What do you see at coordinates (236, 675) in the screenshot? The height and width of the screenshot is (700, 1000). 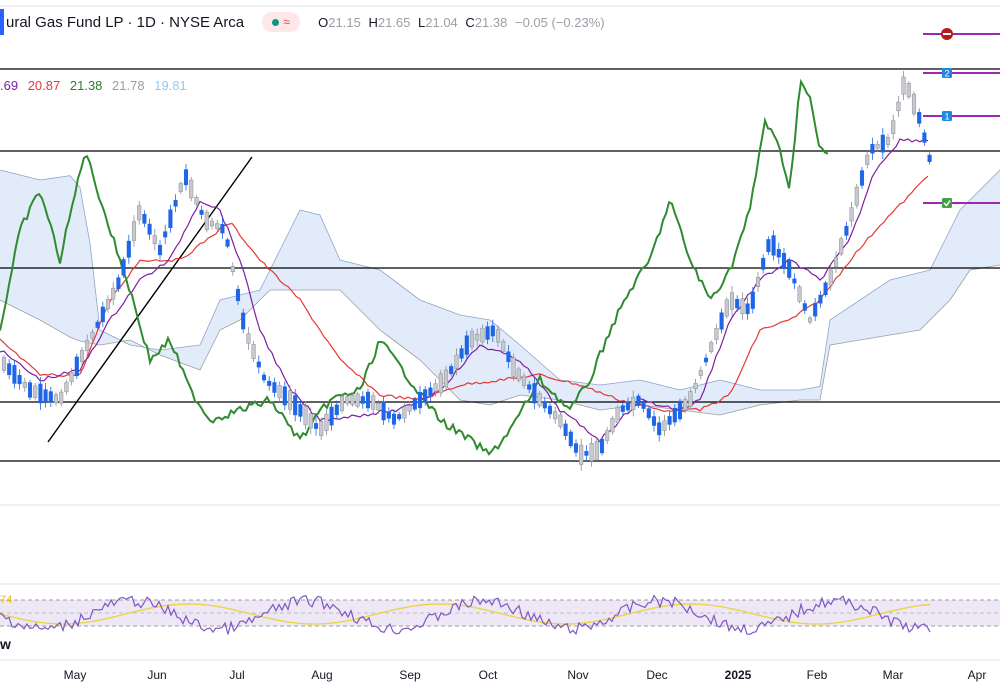 I see `time-label-2: Jul` at bounding box center [236, 675].